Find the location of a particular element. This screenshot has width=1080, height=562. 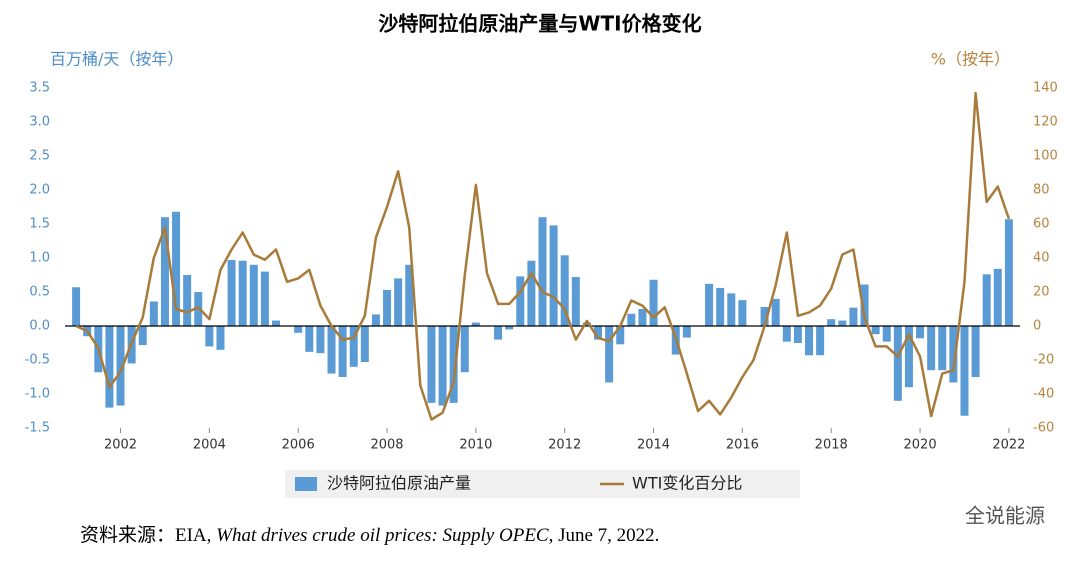

y2-axis-label: %（按年） is located at coordinates (970, 59).